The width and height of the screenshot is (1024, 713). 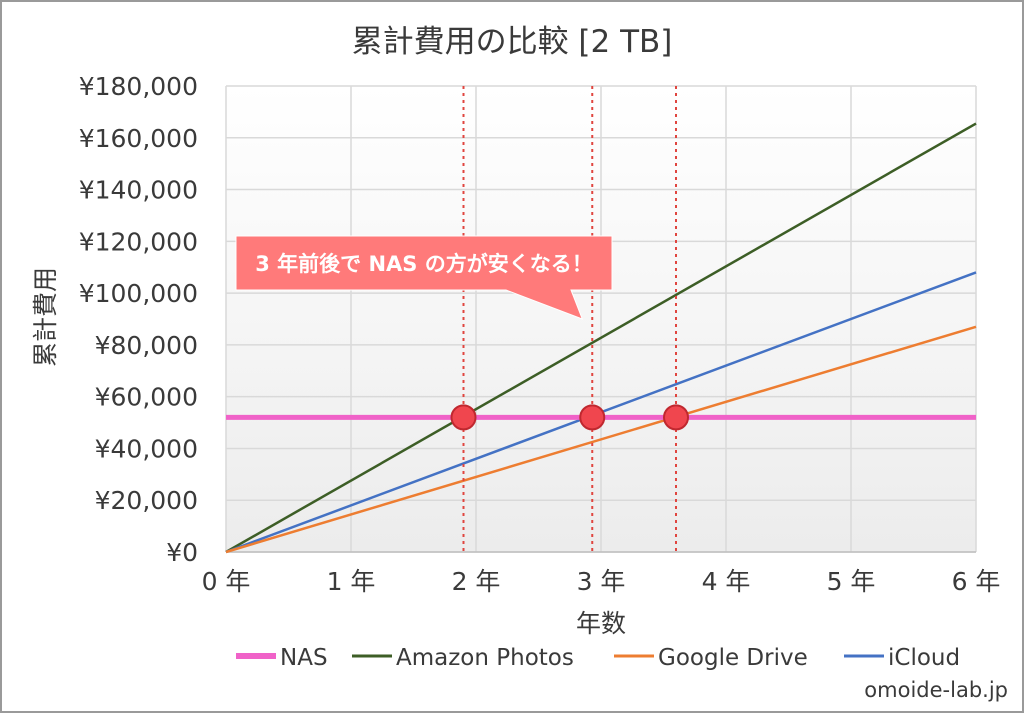 I want to click on y-tick-label: ¥120,000, so click(x=138, y=241).